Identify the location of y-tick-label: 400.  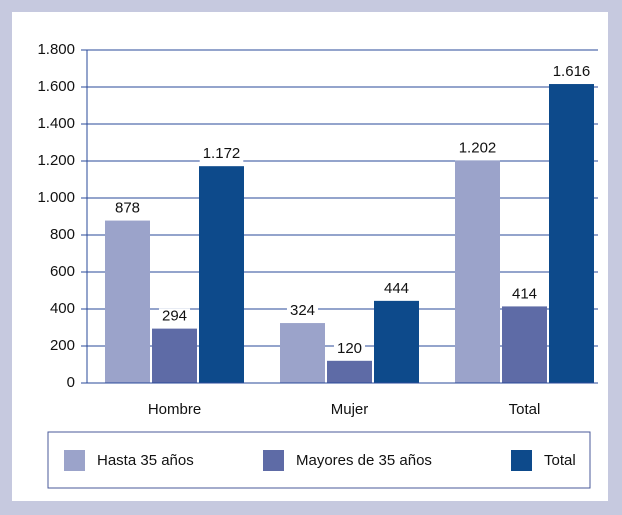
(62, 308).